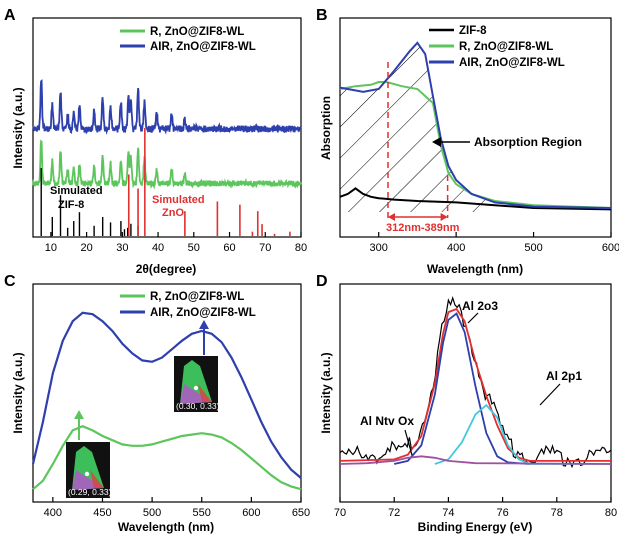 This screenshot has height=534, width=619. What do you see at coordinates (194, 248) in the screenshot?
I see `panel-a-tick-label-50: 50` at bounding box center [194, 248].